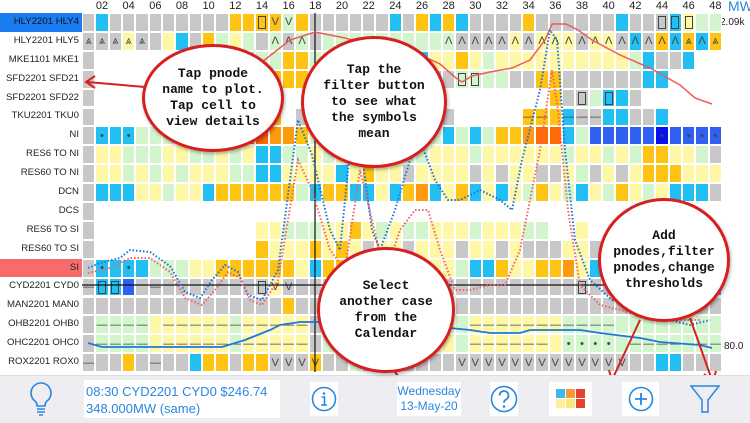  Describe the element at coordinates (41, 399) in the screenshot. I see `tips-button` at that location.